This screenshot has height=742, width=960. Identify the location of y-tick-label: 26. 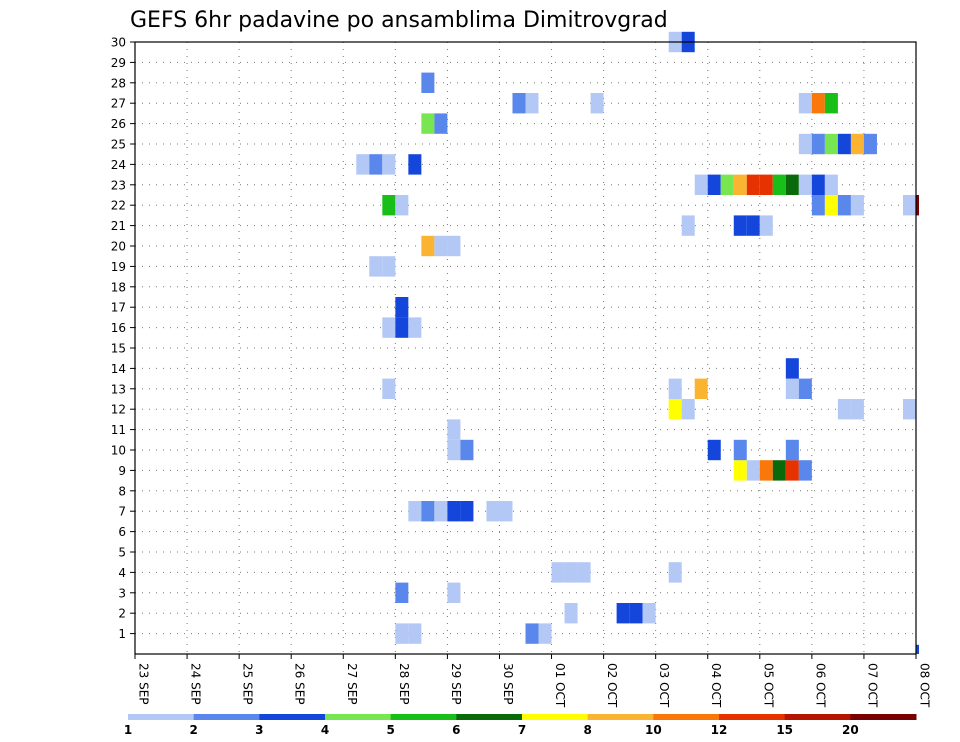
(118, 124).